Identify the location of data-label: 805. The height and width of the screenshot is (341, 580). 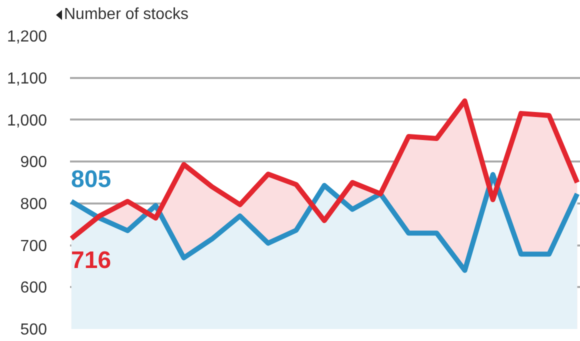
(91, 179).